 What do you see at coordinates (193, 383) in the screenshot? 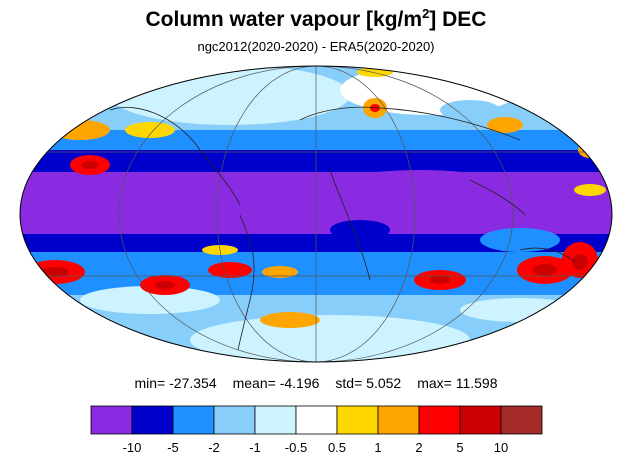
I see `stat-min-value: -27.354` at bounding box center [193, 383].